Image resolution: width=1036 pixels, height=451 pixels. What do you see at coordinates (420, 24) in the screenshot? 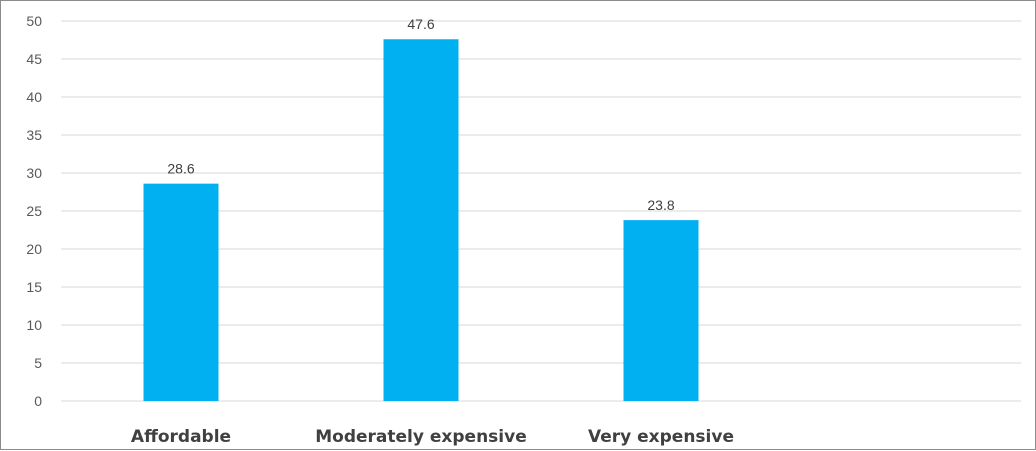
I see `data-label: 47.6` at bounding box center [420, 24].